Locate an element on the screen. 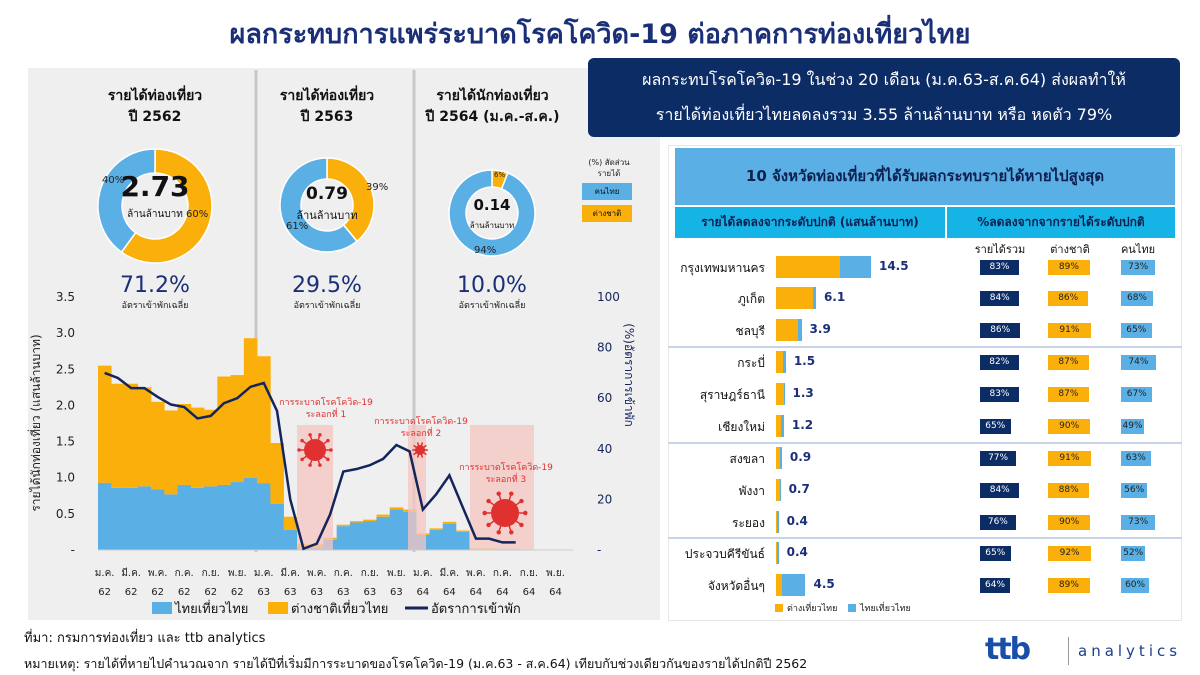 The height and width of the screenshot is (675, 1200). pct-thai: 56% is located at coordinates (1134, 490).